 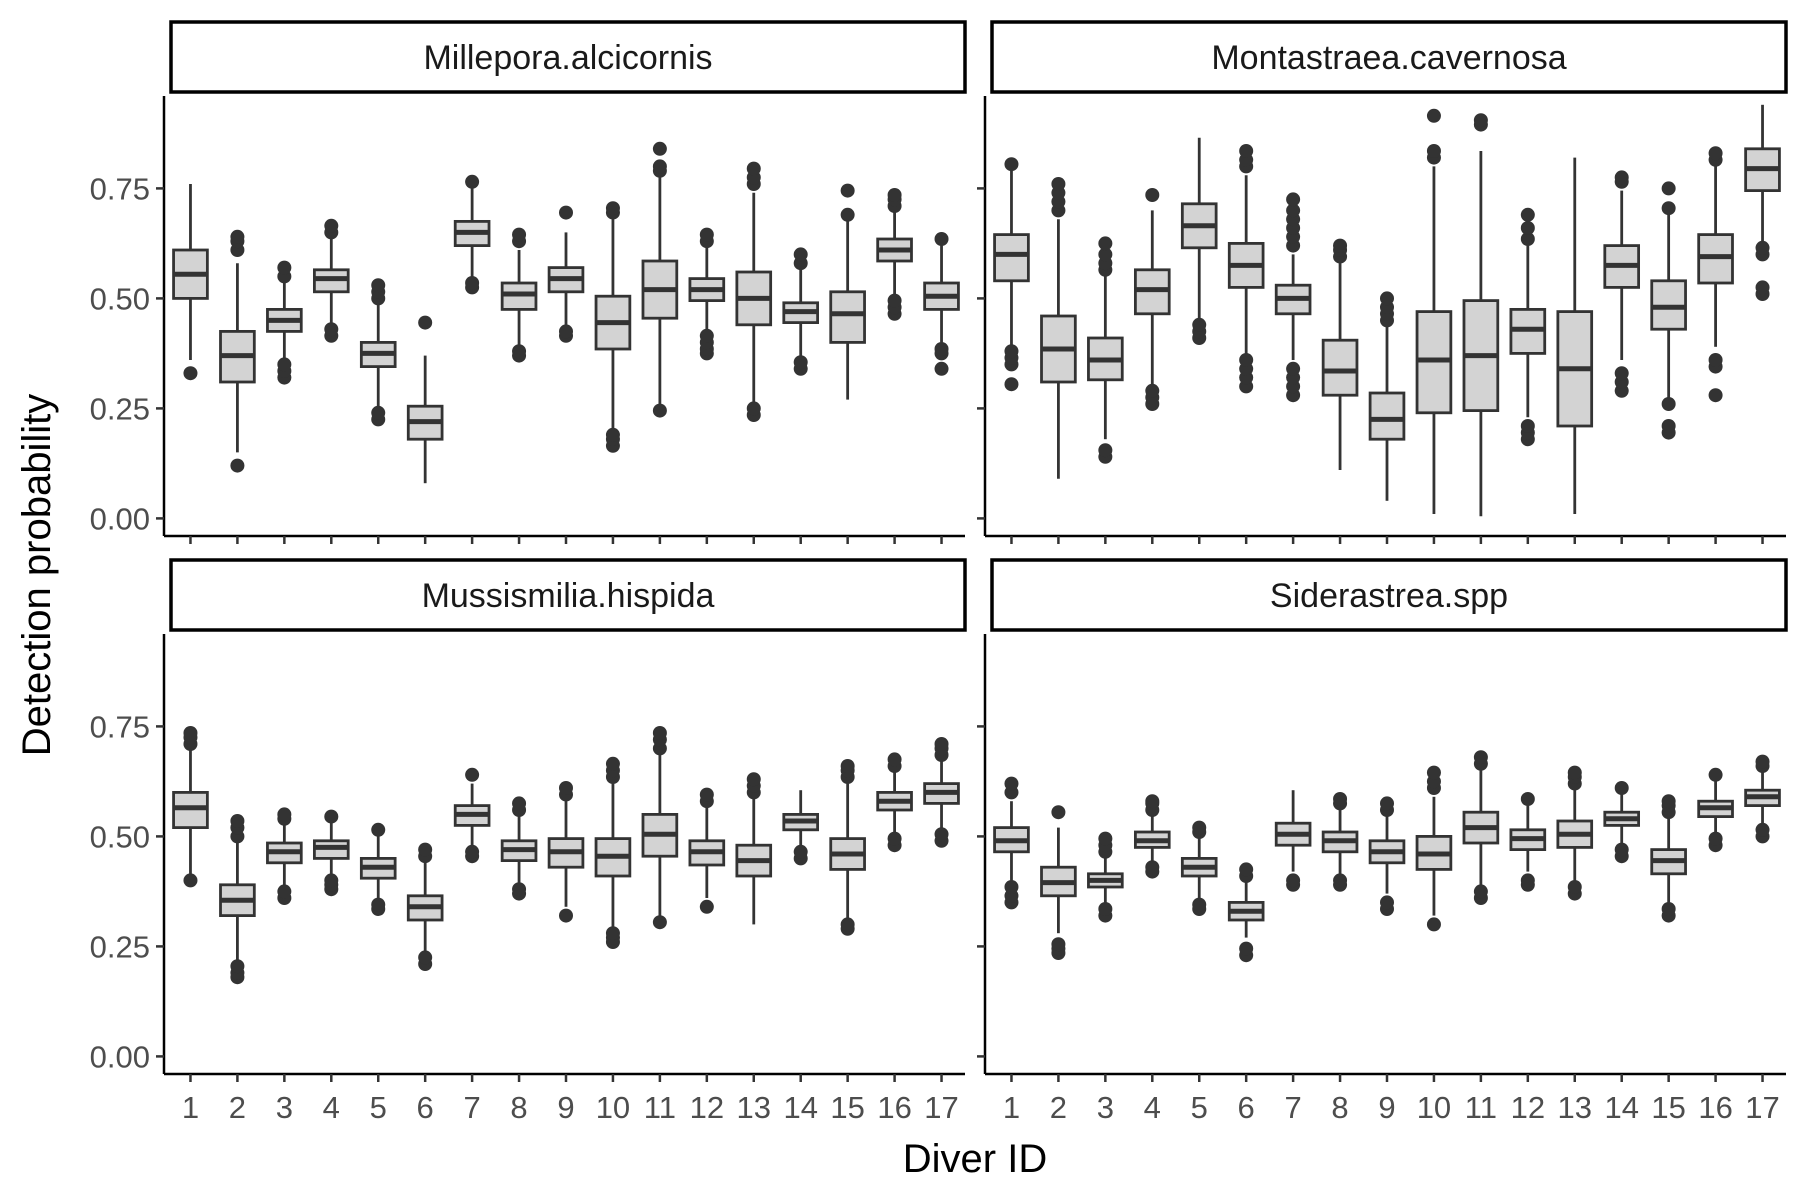 What do you see at coordinates (425, 1107) in the screenshot?
I see `x-tick-label: 6` at bounding box center [425, 1107].